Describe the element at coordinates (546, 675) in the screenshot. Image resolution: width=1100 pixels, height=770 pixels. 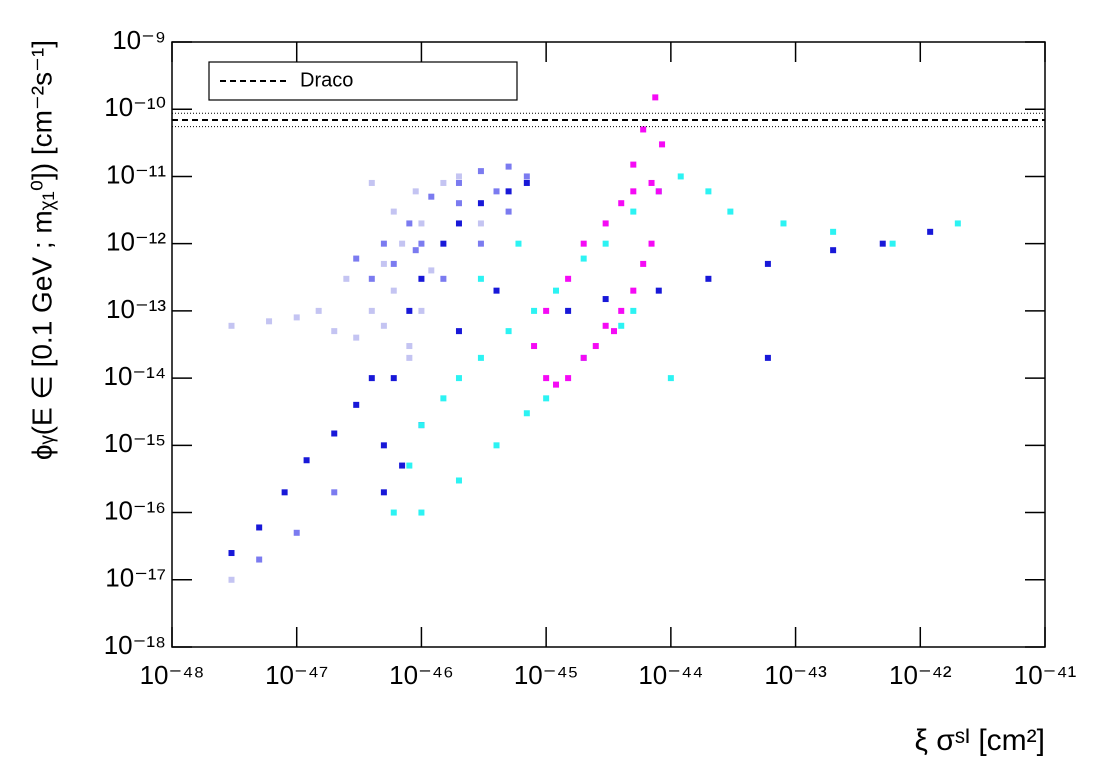
I see `x-tick-label: 10⁻⁴⁵` at that location.